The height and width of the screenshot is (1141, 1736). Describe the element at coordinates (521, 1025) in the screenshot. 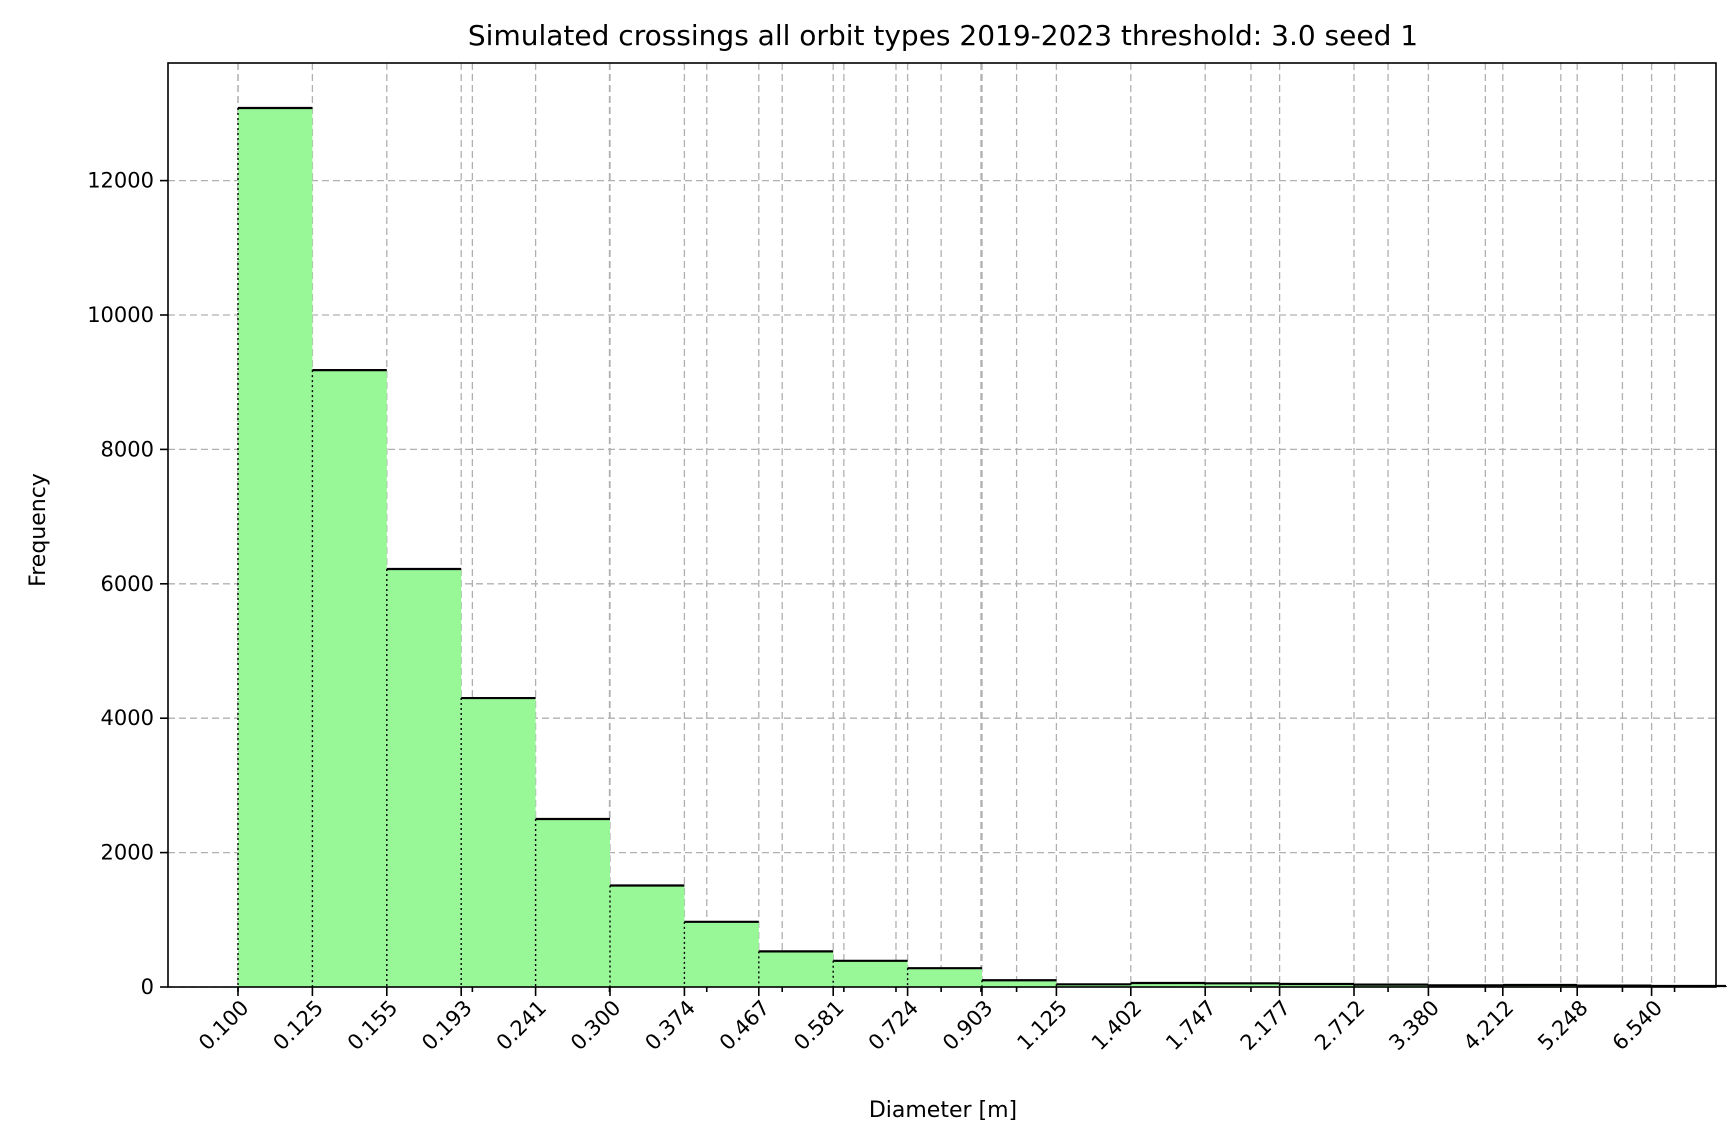

I see `x-tick-label: 0.241` at that location.